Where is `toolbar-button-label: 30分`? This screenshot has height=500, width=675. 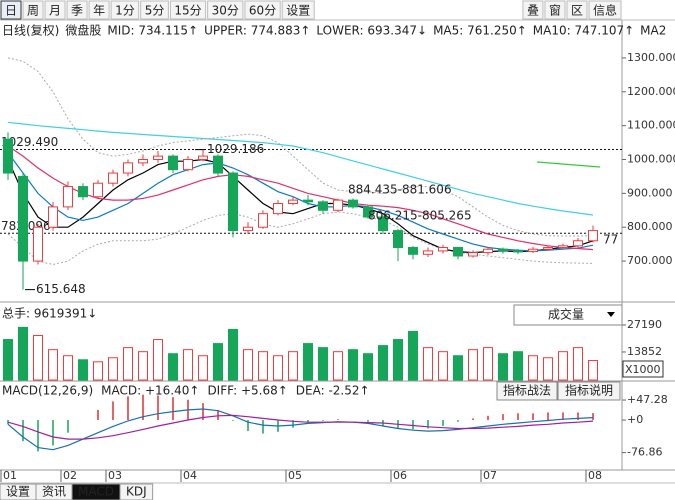
toolbar-button-label: 30分 is located at coordinates (225, 11).